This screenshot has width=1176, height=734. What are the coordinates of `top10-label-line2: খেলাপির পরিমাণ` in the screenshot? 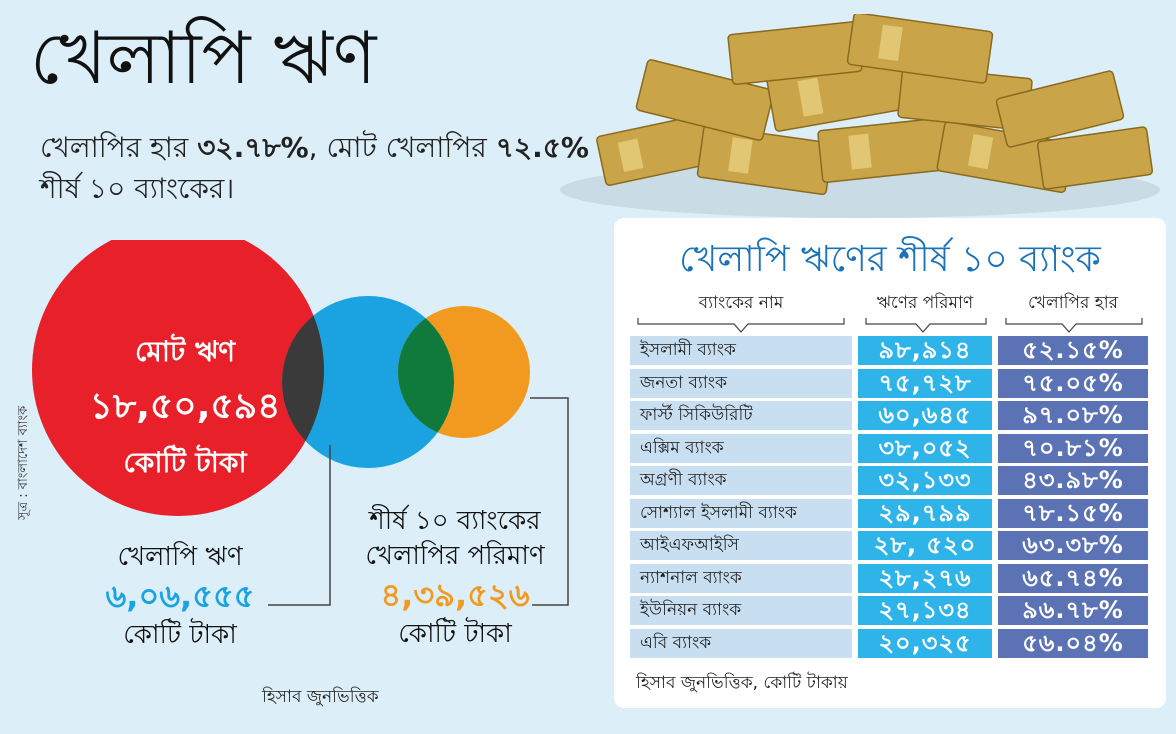 It's located at (455, 556).